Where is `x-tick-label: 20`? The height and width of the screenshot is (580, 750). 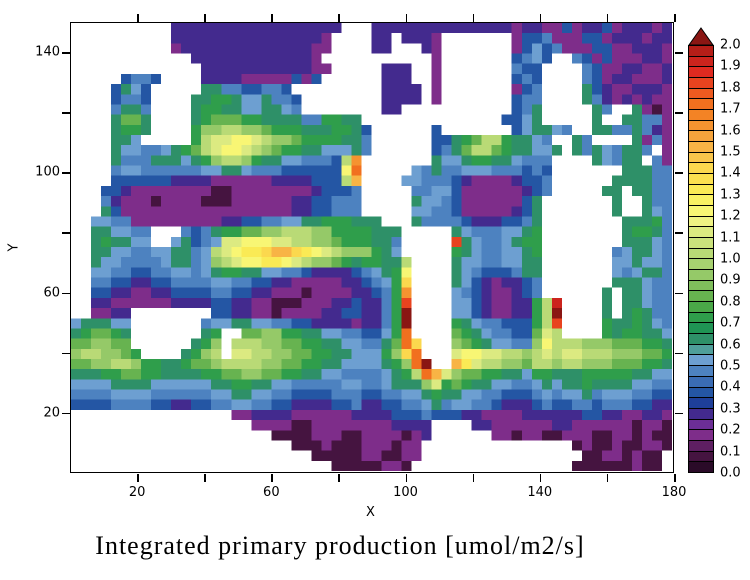 x-tick-label: 20 is located at coordinates (137, 492).